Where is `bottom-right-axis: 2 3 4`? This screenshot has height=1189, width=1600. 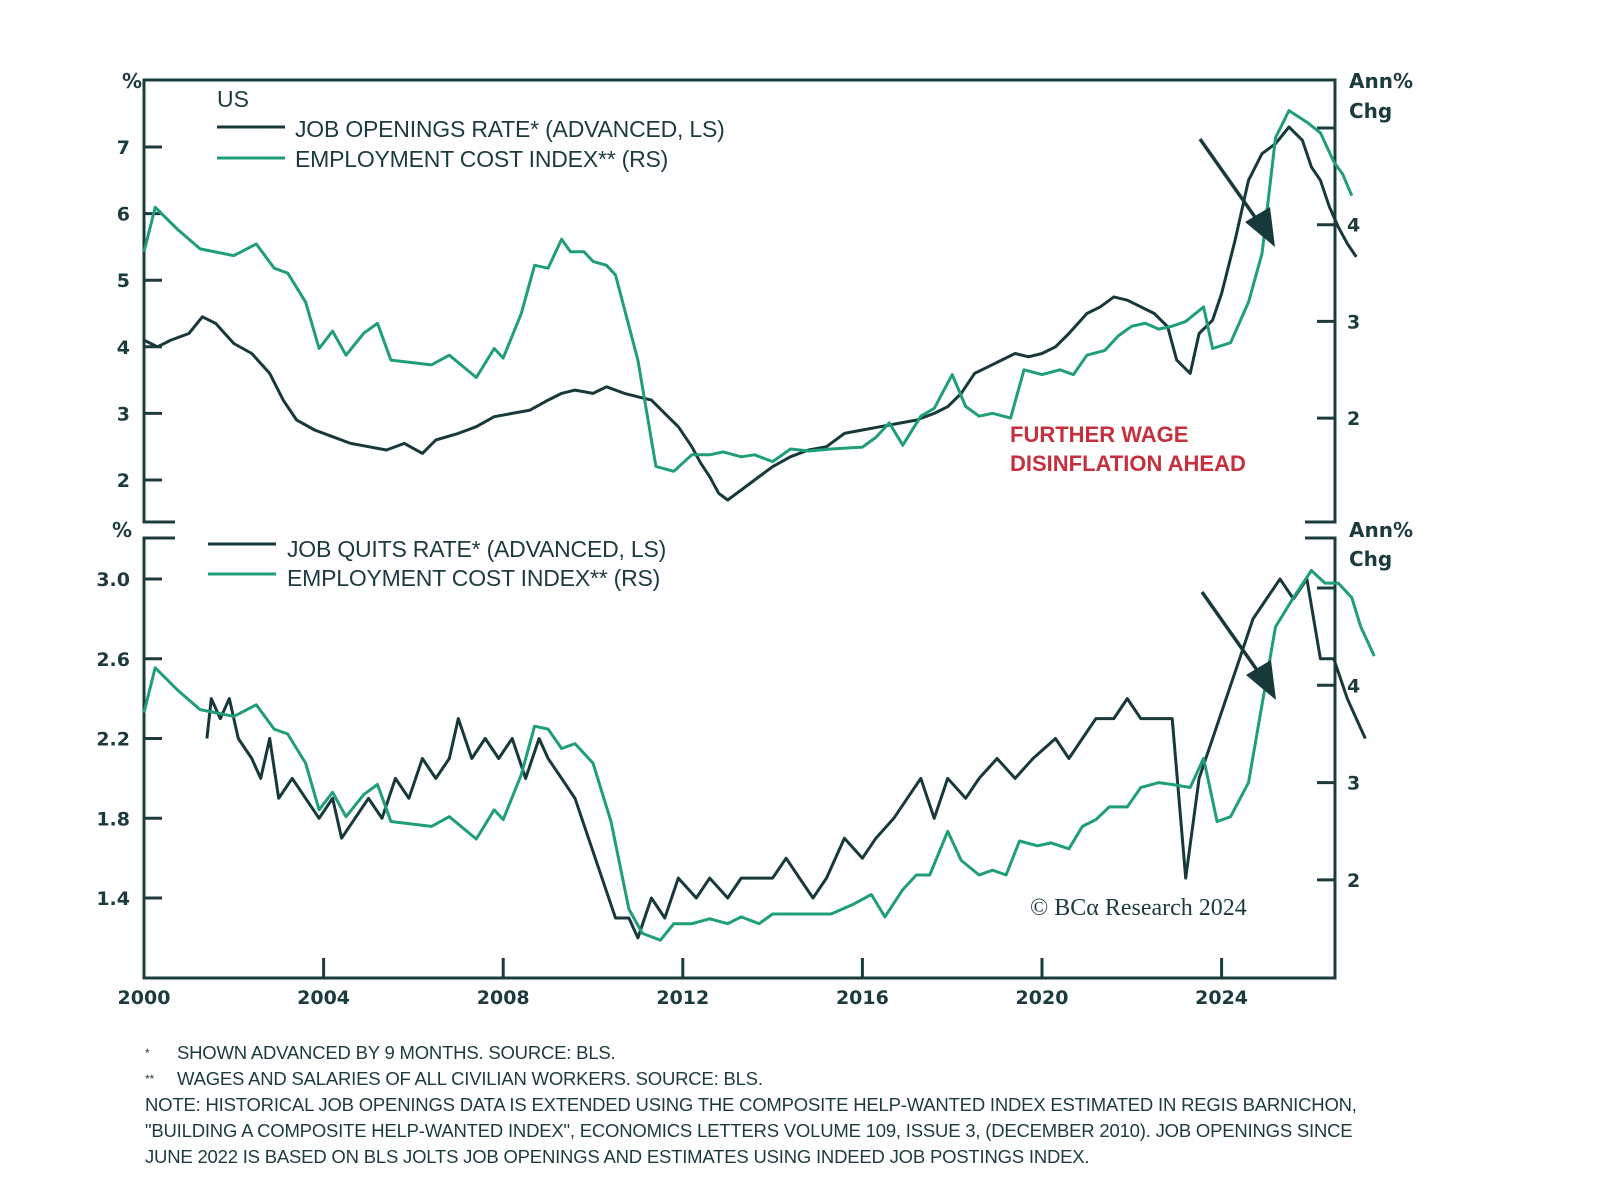
bottom-right-axis: 2 3 4 is located at coordinates (1338, 739).